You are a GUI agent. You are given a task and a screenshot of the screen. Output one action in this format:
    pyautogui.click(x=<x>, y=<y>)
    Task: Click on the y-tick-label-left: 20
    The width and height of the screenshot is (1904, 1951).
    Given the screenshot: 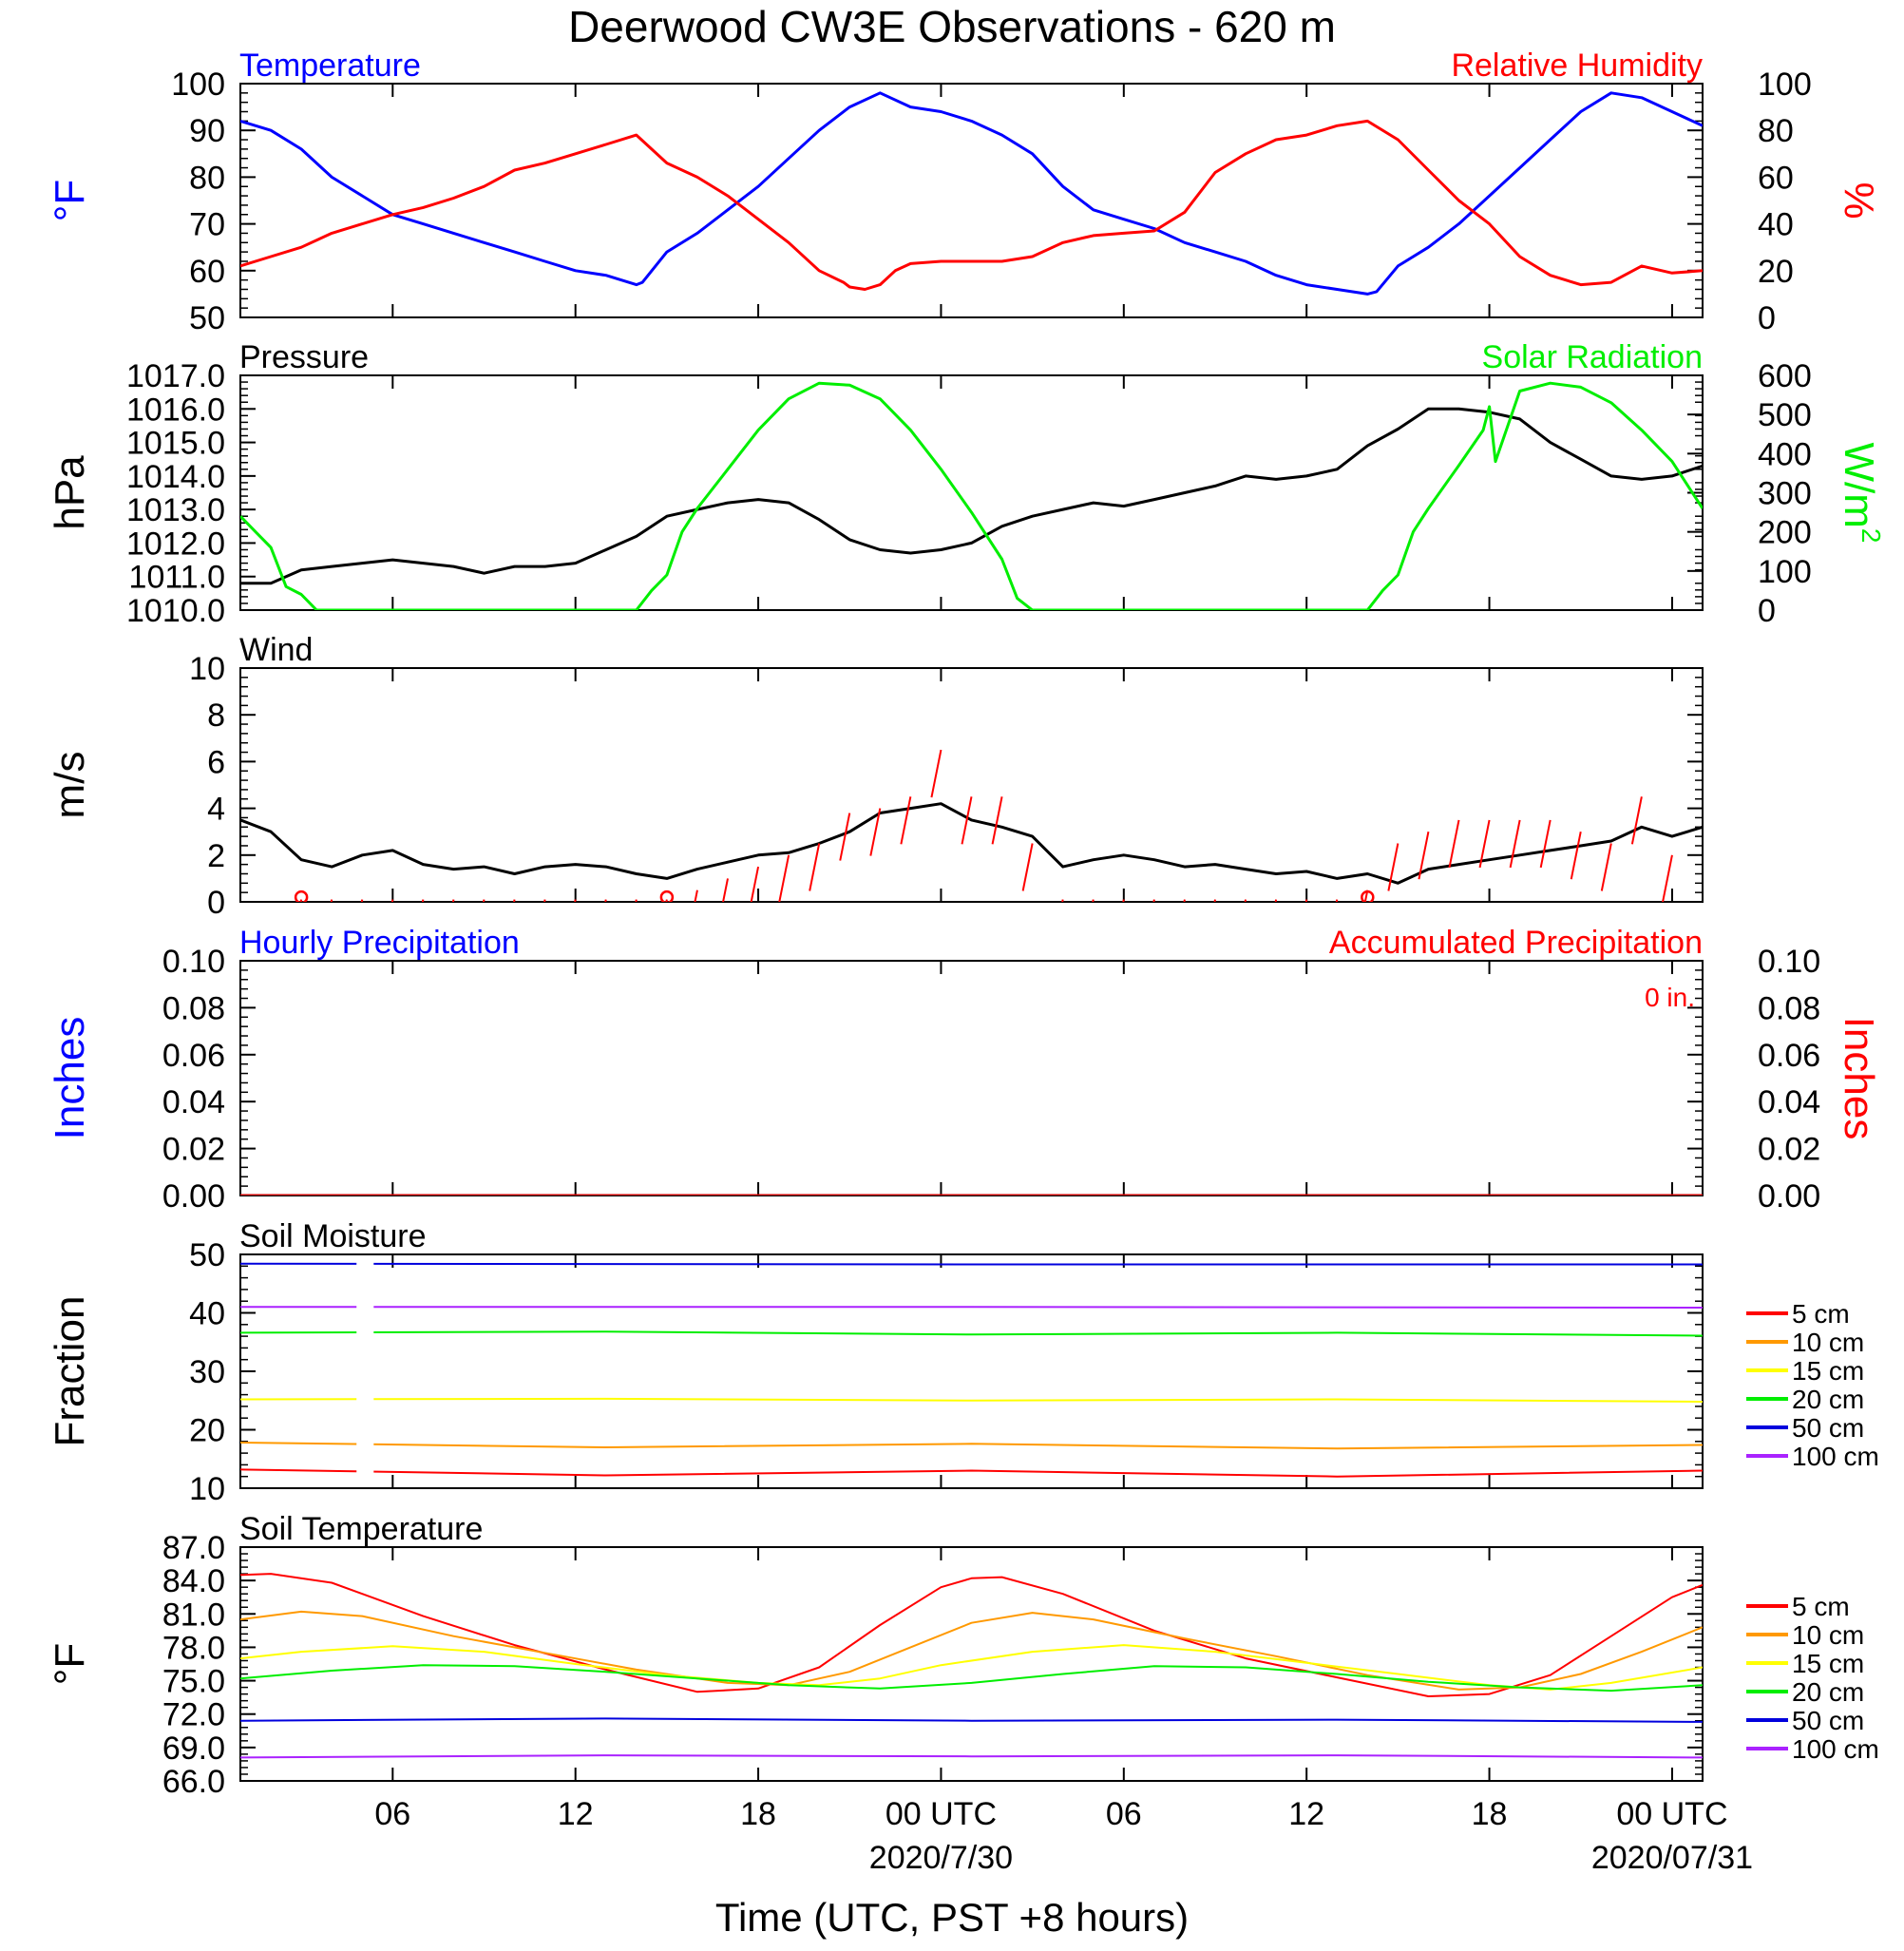 What is the action you would take?
    pyautogui.click(x=207, y=1431)
    